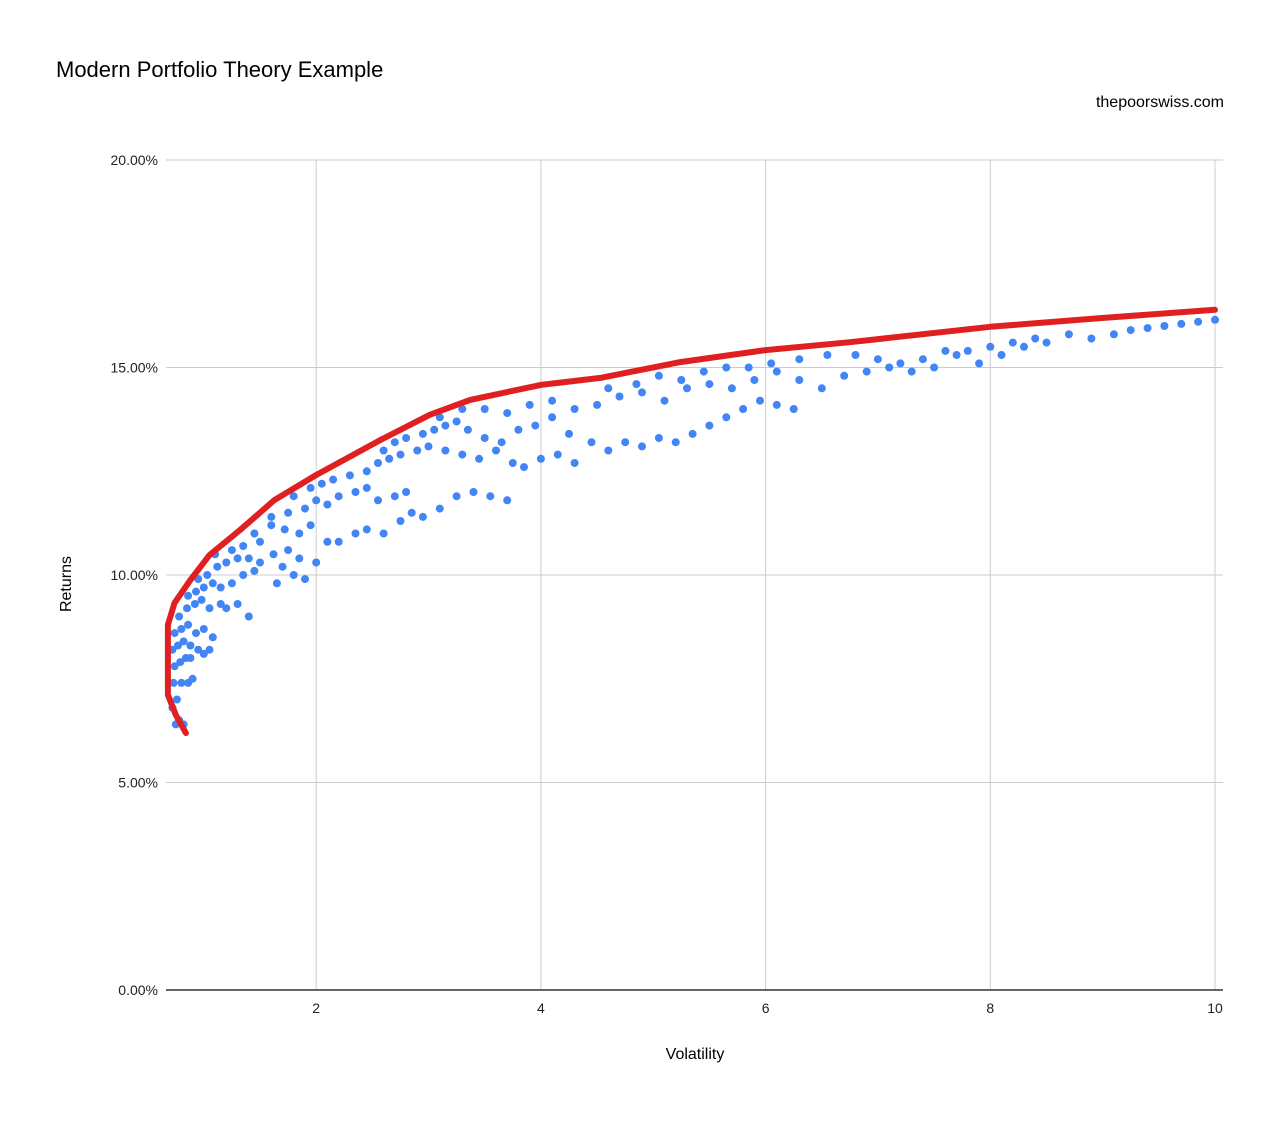 Image resolution: width=1279 pixels, height=1122 pixels. What do you see at coordinates (541, 1008) in the screenshot?
I see `x-tick-label: 4` at bounding box center [541, 1008].